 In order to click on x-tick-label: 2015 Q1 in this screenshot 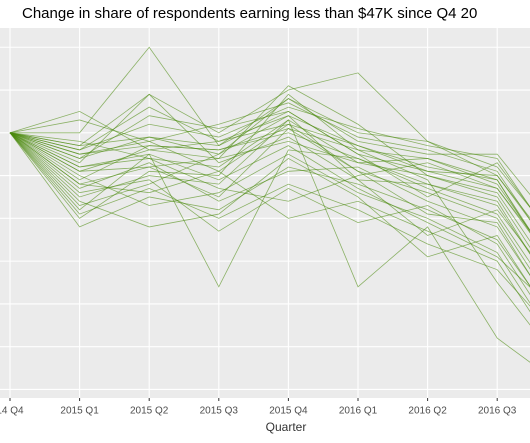, I will do `click(79, 411)`.